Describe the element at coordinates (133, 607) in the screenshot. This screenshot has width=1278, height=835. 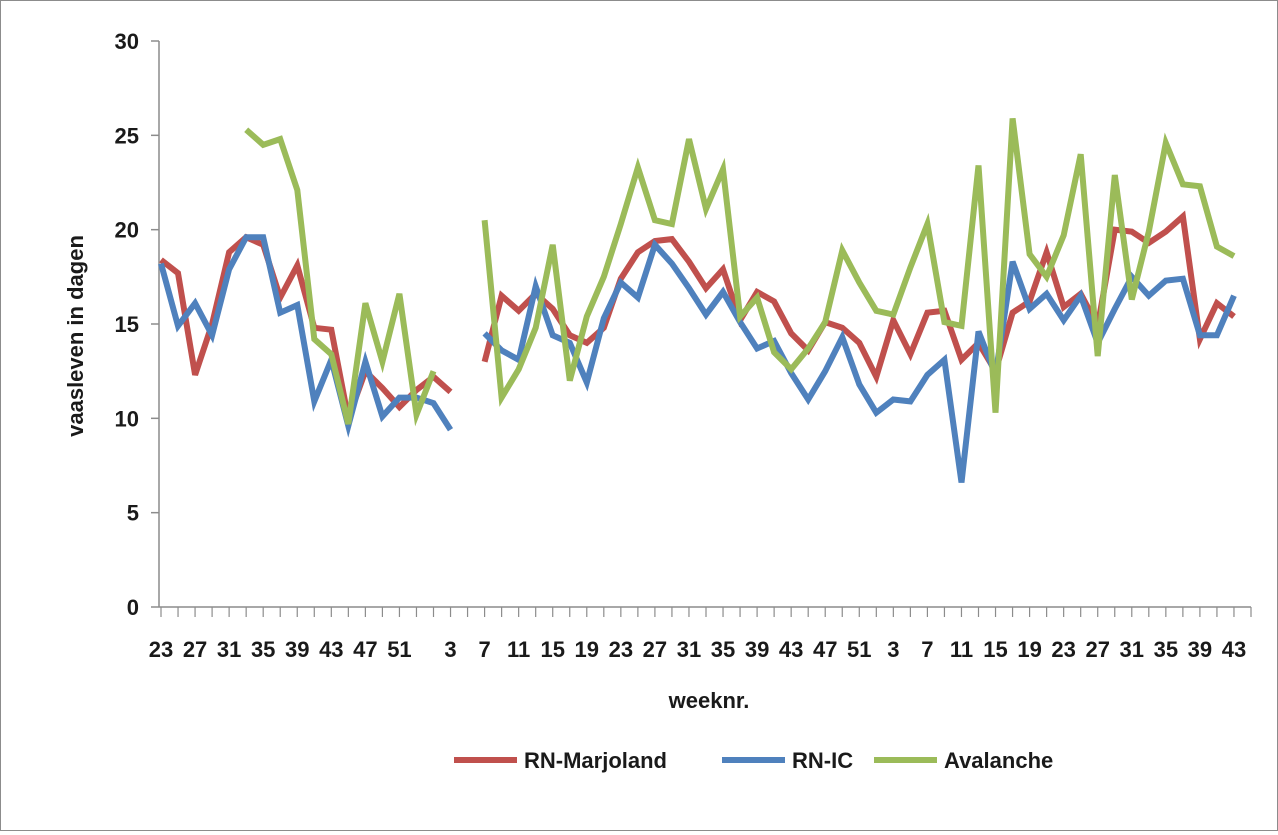
I see `y-tick-label: 0` at that location.